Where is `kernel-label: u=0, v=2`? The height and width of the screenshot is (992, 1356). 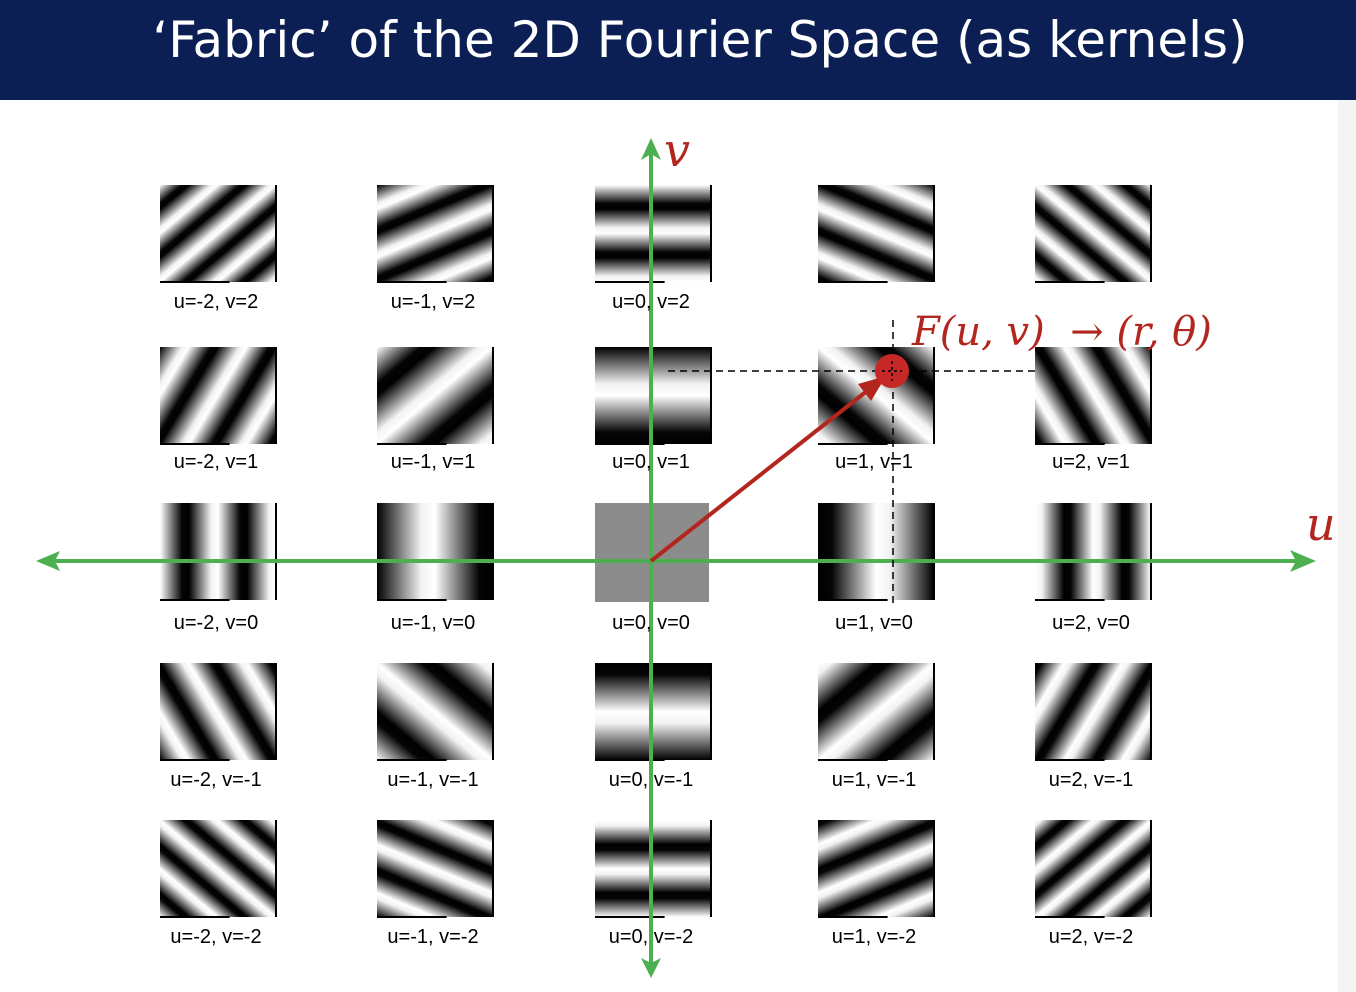 kernel-label: u=0, v=2 is located at coordinates (651, 302).